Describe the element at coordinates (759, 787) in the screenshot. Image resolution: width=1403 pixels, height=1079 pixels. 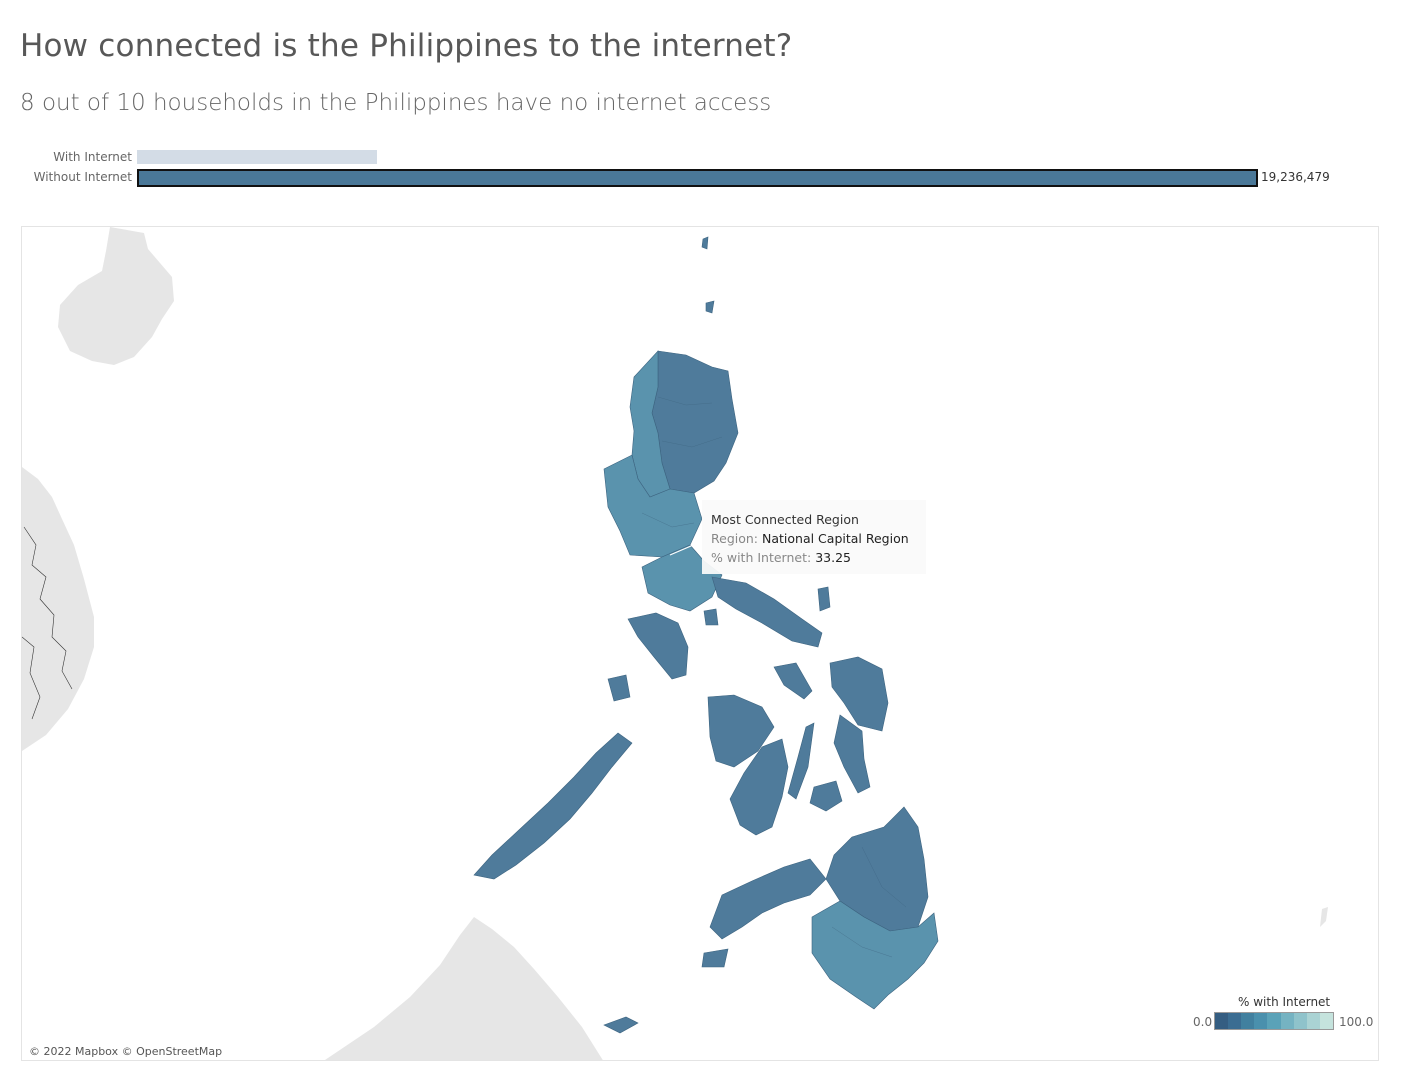
I see `region-negros` at that location.